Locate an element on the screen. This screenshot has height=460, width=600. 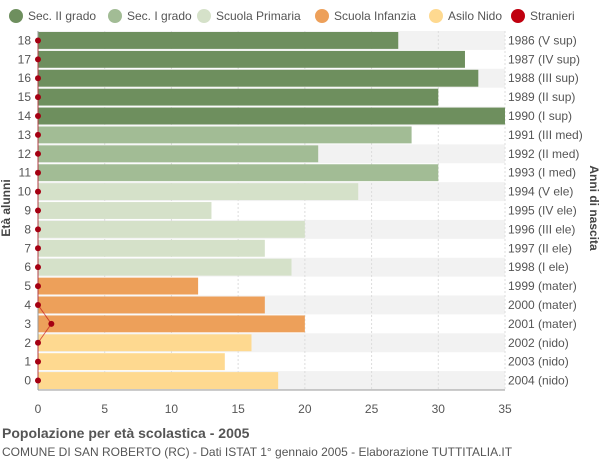
y2-tick-label: 2003 (nido) is located at coordinates (538, 362).